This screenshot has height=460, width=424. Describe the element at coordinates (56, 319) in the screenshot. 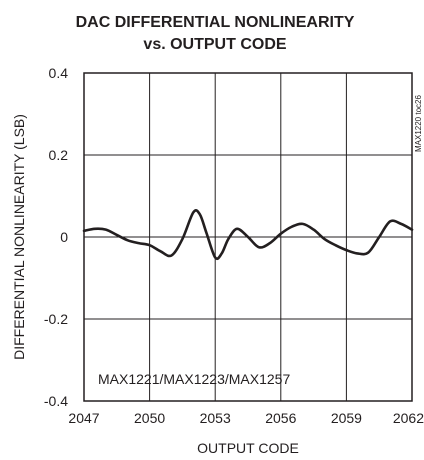

I see `y-tick-label: -0.2` at that location.